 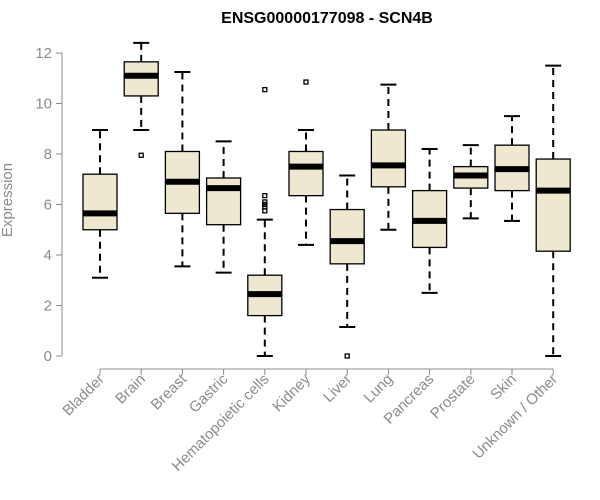 I want to click on y-axis-label: Expression, so click(x=8, y=200).